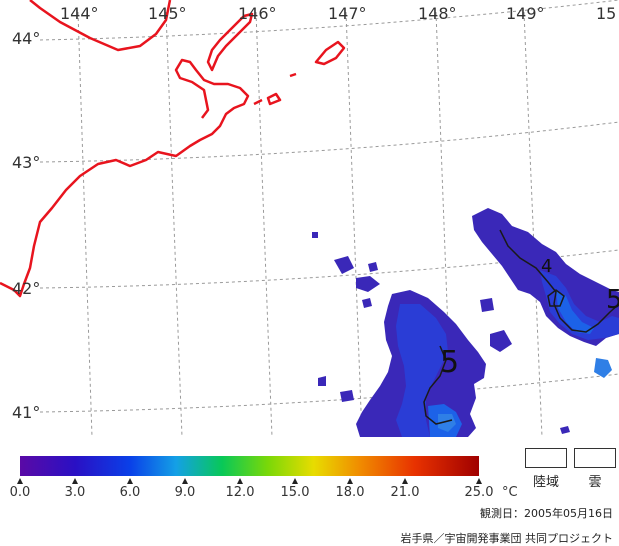  I want to click on colorbar-tick-label: 15.0, so click(295, 492).